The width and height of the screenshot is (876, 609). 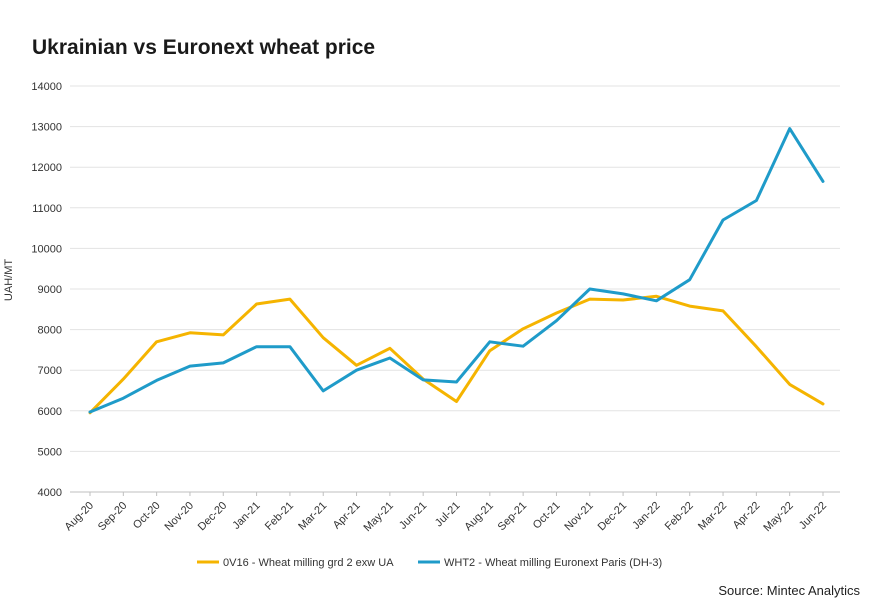 What do you see at coordinates (813, 516) in the screenshot?
I see `x-tick-label: Jun-22` at bounding box center [813, 516].